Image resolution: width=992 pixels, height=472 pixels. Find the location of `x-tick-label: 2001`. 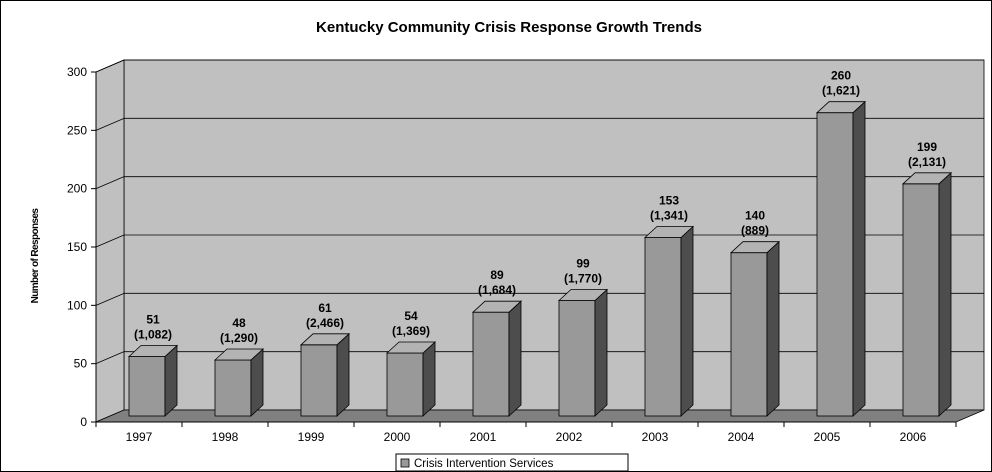

x-tick-label: 2001 is located at coordinates (483, 437).